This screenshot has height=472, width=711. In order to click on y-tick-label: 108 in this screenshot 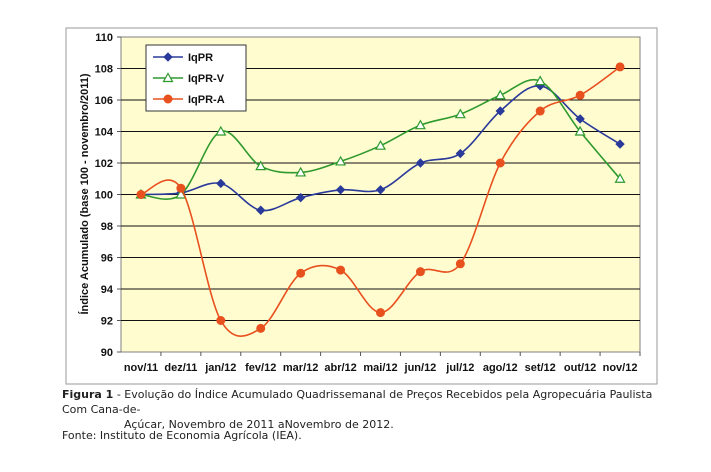, I will do `click(104, 70)`.